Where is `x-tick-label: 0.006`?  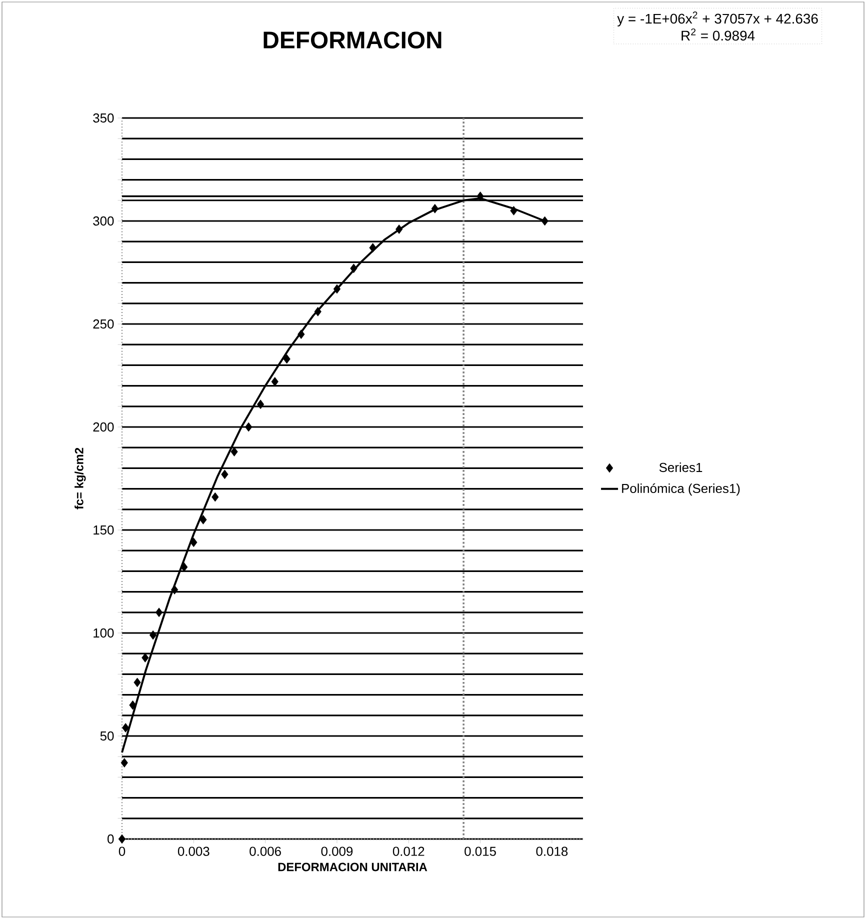
x-tick-label: 0.006 is located at coordinates (265, 851).